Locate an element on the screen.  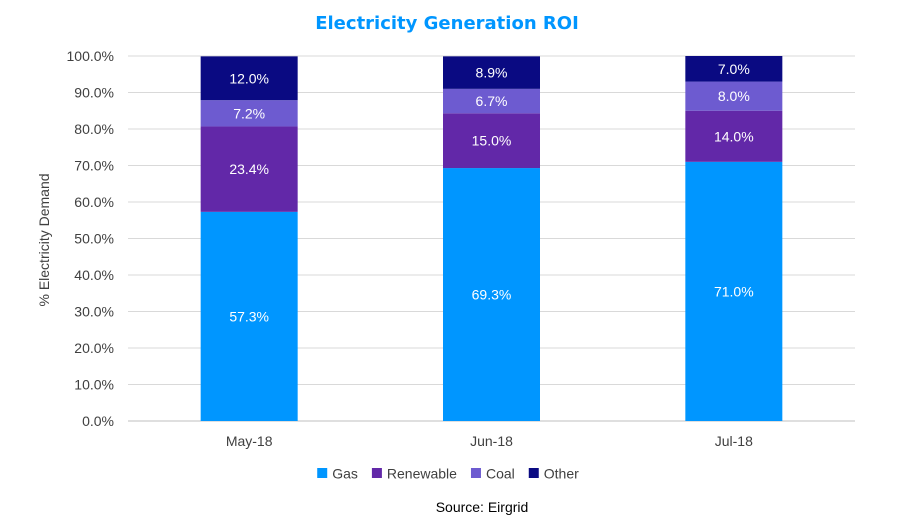
source-note: Source: Eirgrid is located at coordinates (482, 507).